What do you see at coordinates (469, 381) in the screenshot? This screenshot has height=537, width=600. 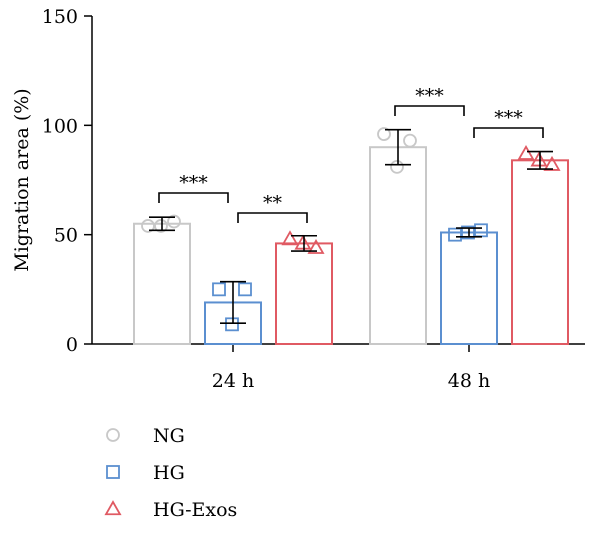 I see `x-tick-label: 48 h` at bounding box center [469, 381].